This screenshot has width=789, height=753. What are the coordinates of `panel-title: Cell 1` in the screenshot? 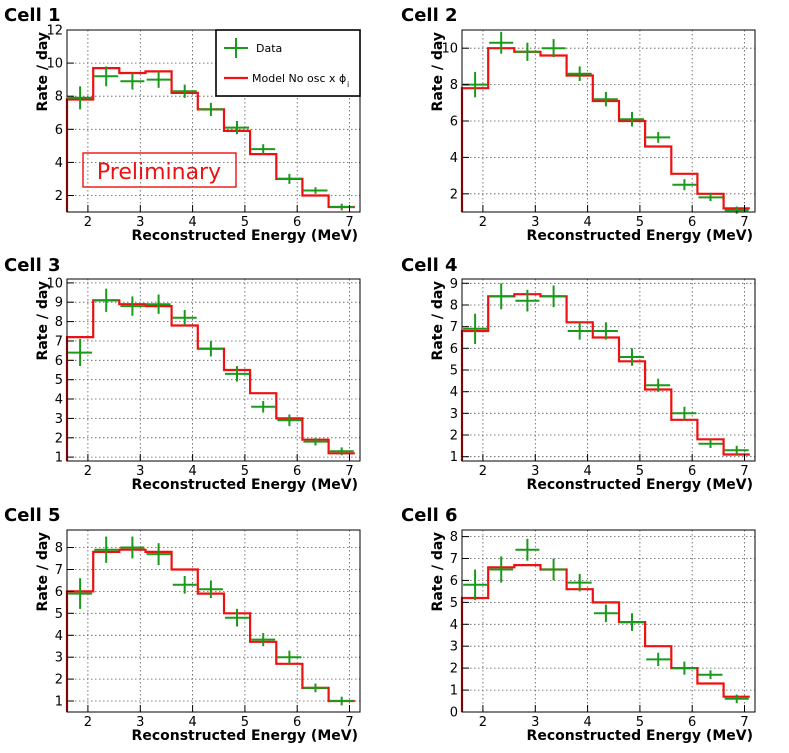 It's located at (32, 15).